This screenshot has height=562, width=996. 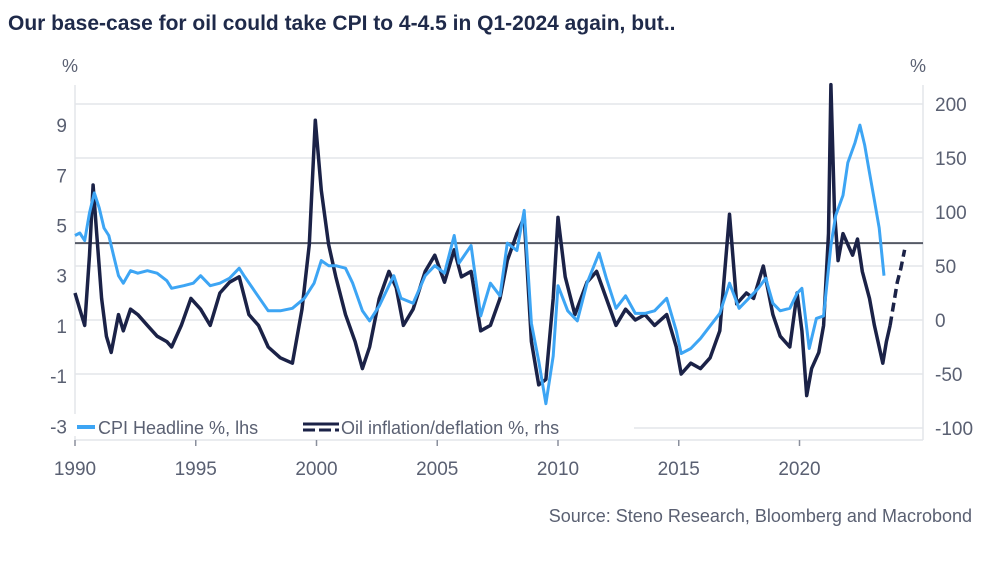 I want to click on left-axis-tick-label: 9, so click(x=61, y=126).